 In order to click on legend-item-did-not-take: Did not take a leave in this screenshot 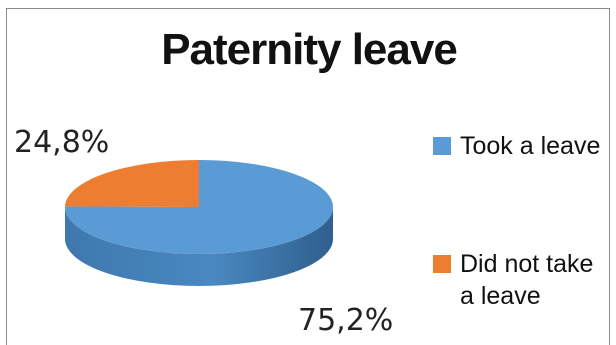, I will do `click(513, 280)`.